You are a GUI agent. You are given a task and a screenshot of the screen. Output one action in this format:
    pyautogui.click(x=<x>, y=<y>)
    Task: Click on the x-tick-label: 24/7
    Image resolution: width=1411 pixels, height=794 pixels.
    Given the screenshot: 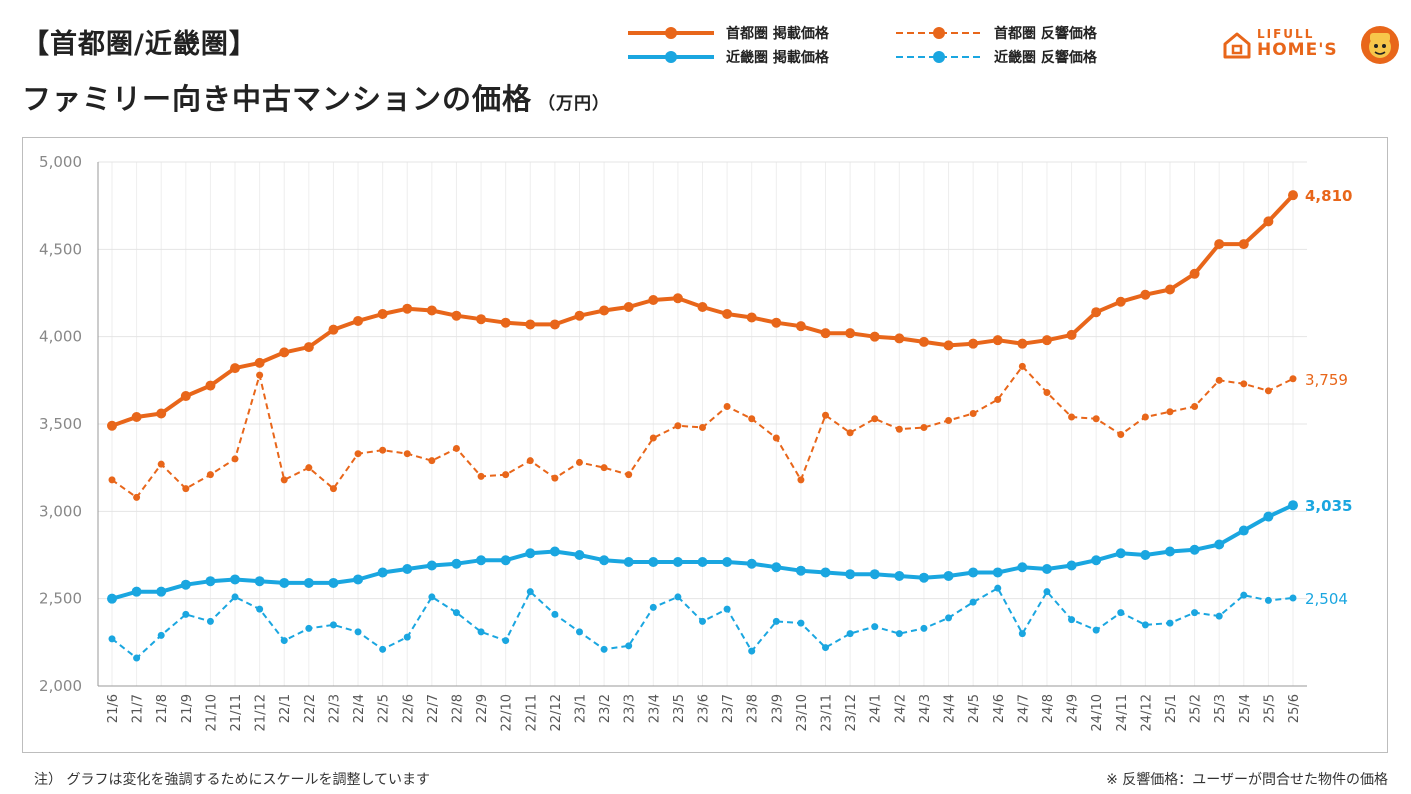 What is the action you would take?
    pyautogui.click(x=1023, y=708)
    